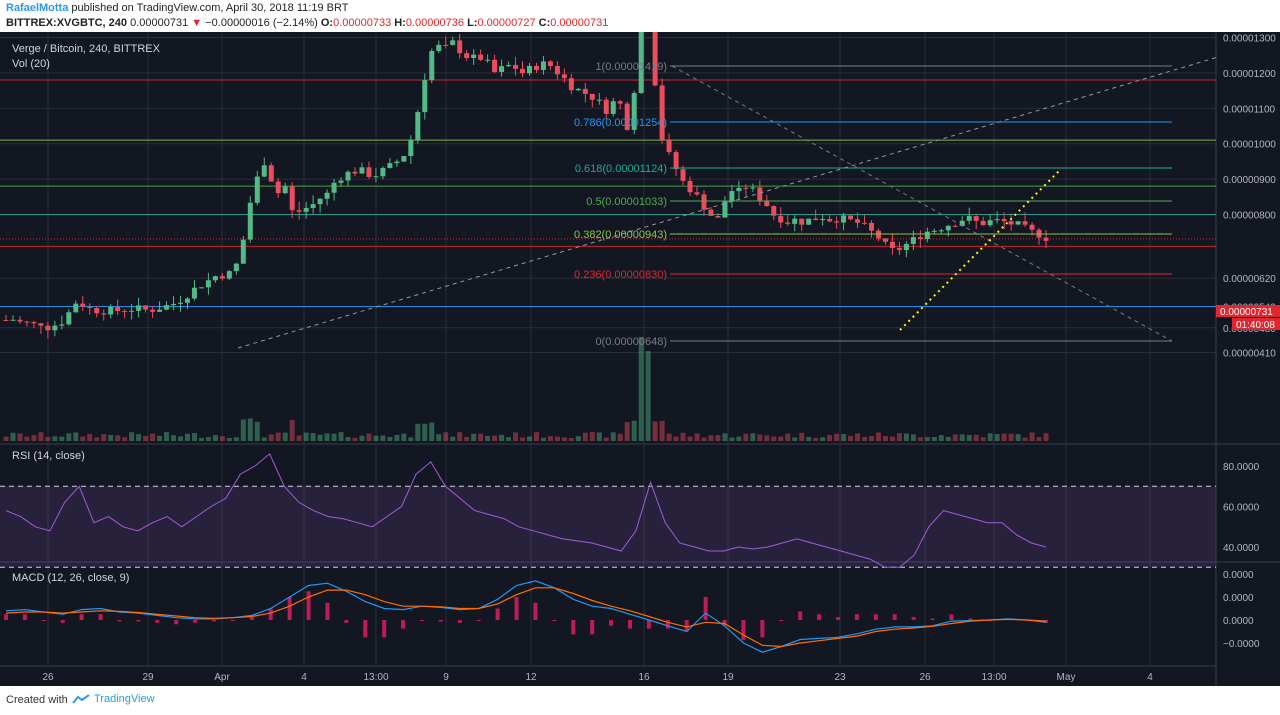 This screenshot has height=715, width=1280. What do you see at coordinates (631, 67) in the screenshot?
I see `fib-level-label: 1(0.00001419)` at bounding box center [631, 67].